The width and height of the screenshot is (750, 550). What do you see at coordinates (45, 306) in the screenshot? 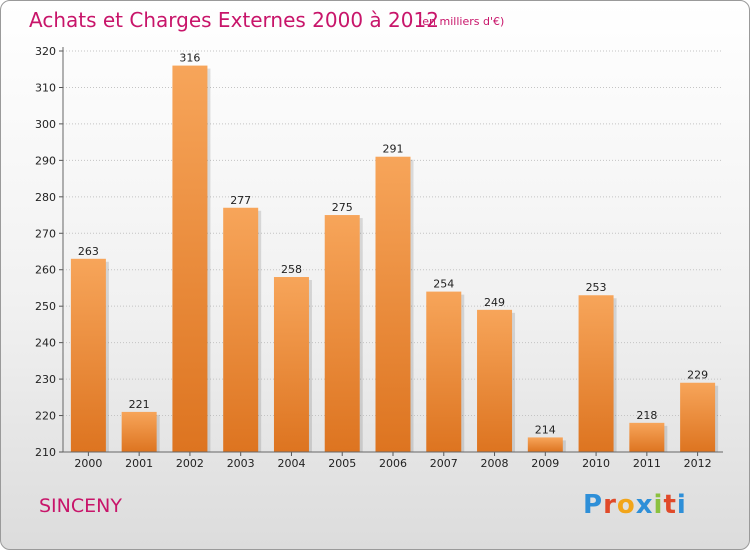
I see `y-tick-label: 250` at bounding box center [45, 306].